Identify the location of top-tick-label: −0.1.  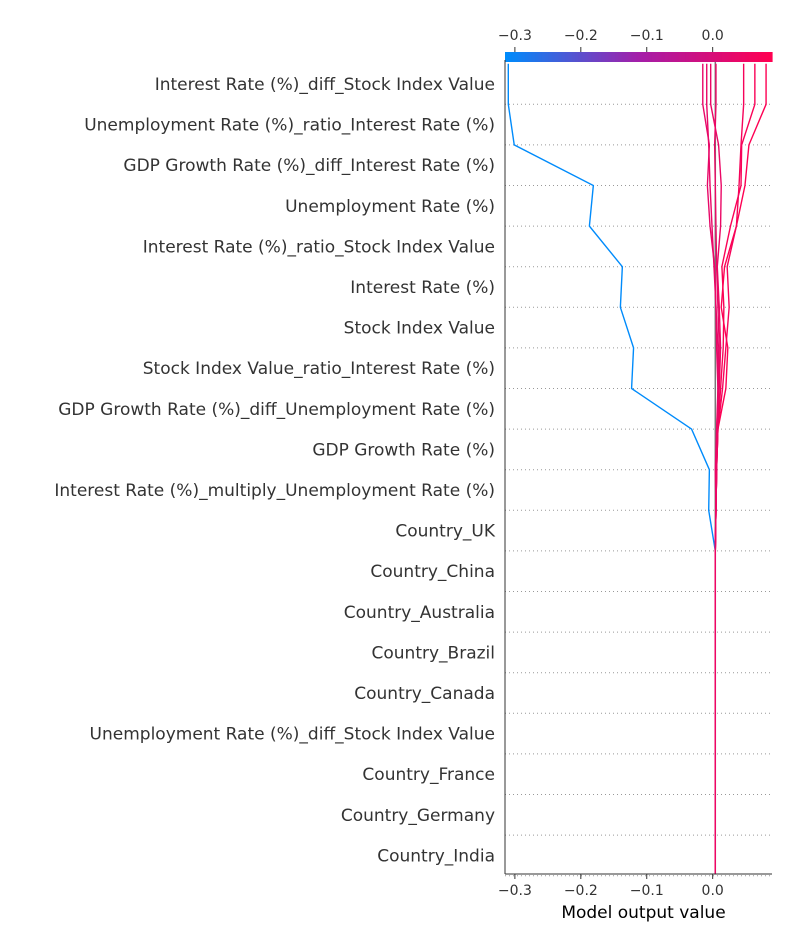
(647, 36).